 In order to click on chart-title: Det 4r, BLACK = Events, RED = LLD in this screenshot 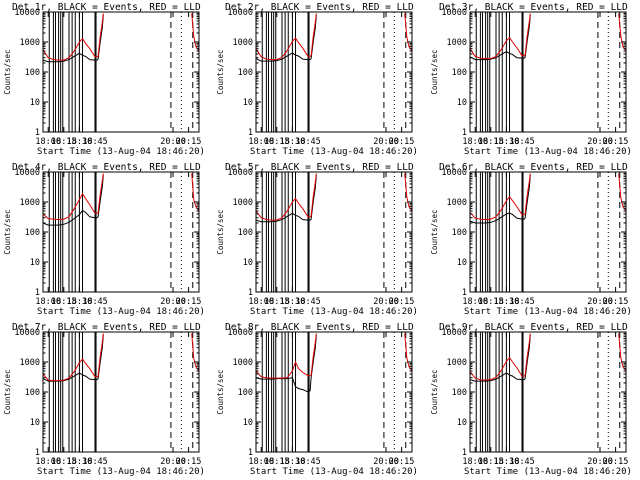, I will do `click(106, 167)`.